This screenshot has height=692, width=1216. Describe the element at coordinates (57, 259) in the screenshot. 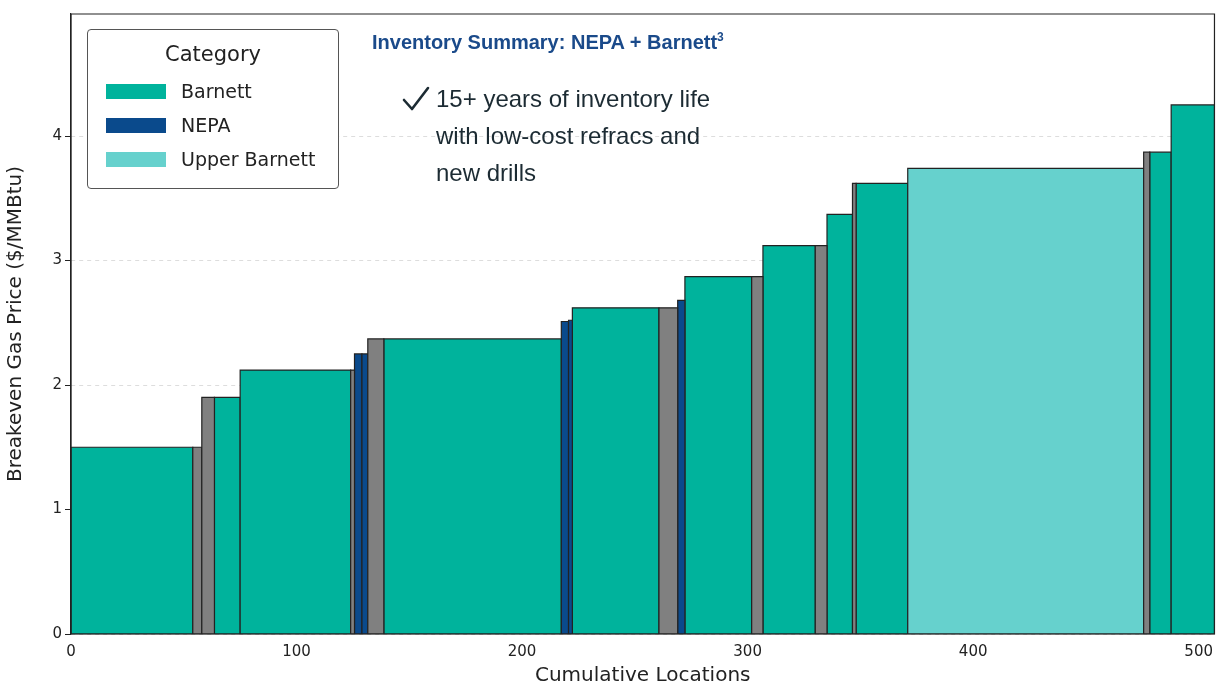

I see `y-tick-label: 3` at that location.